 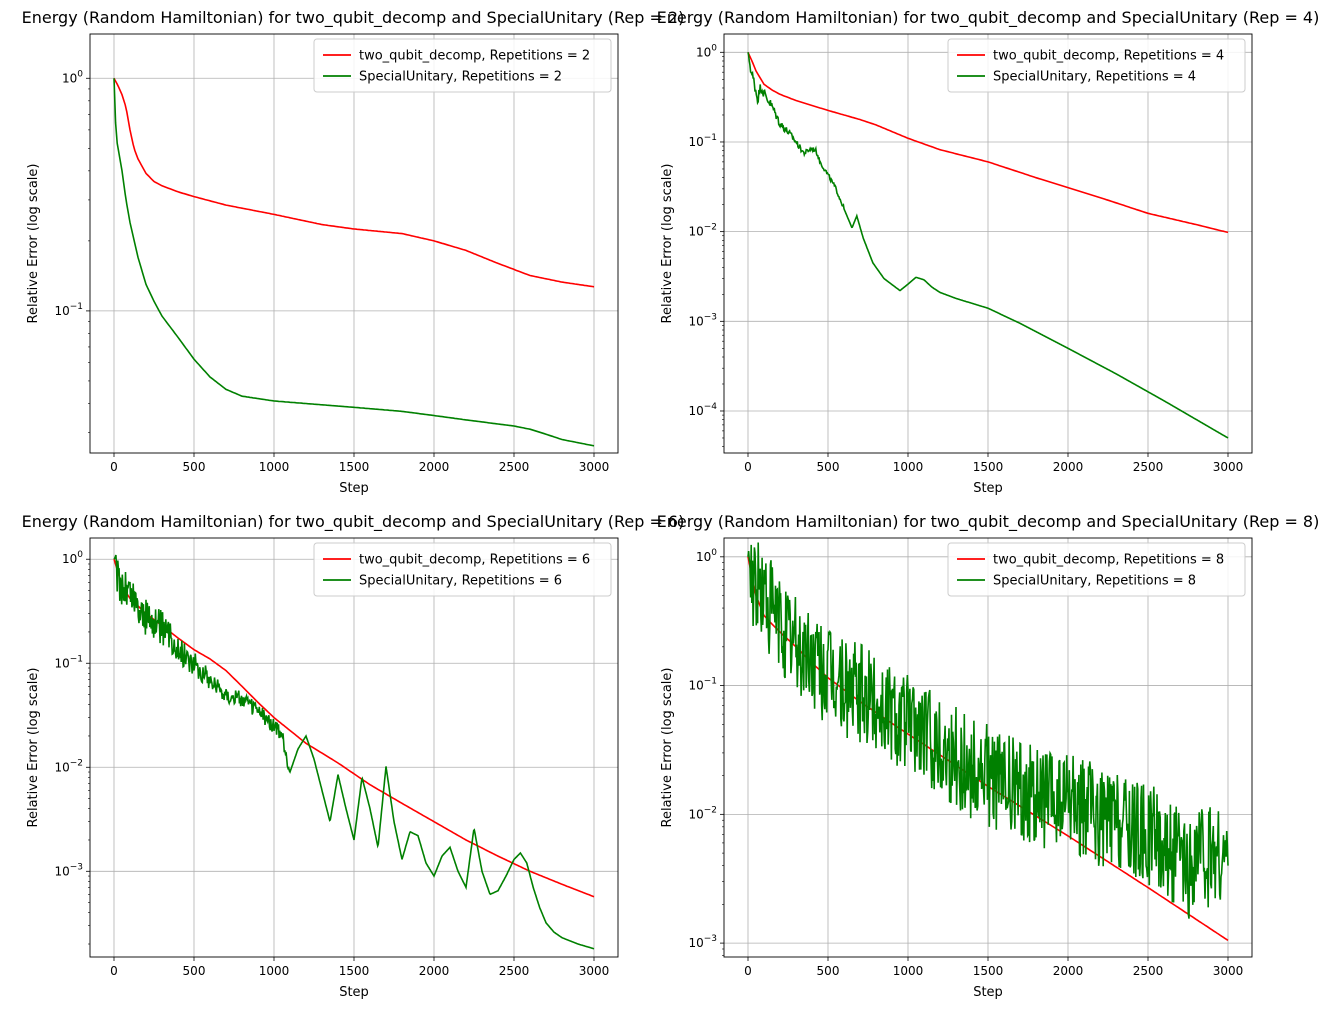 I want to click on legend-label: two_qubit_decomp, Repetitions = 8, so click(x=1108, y=560).